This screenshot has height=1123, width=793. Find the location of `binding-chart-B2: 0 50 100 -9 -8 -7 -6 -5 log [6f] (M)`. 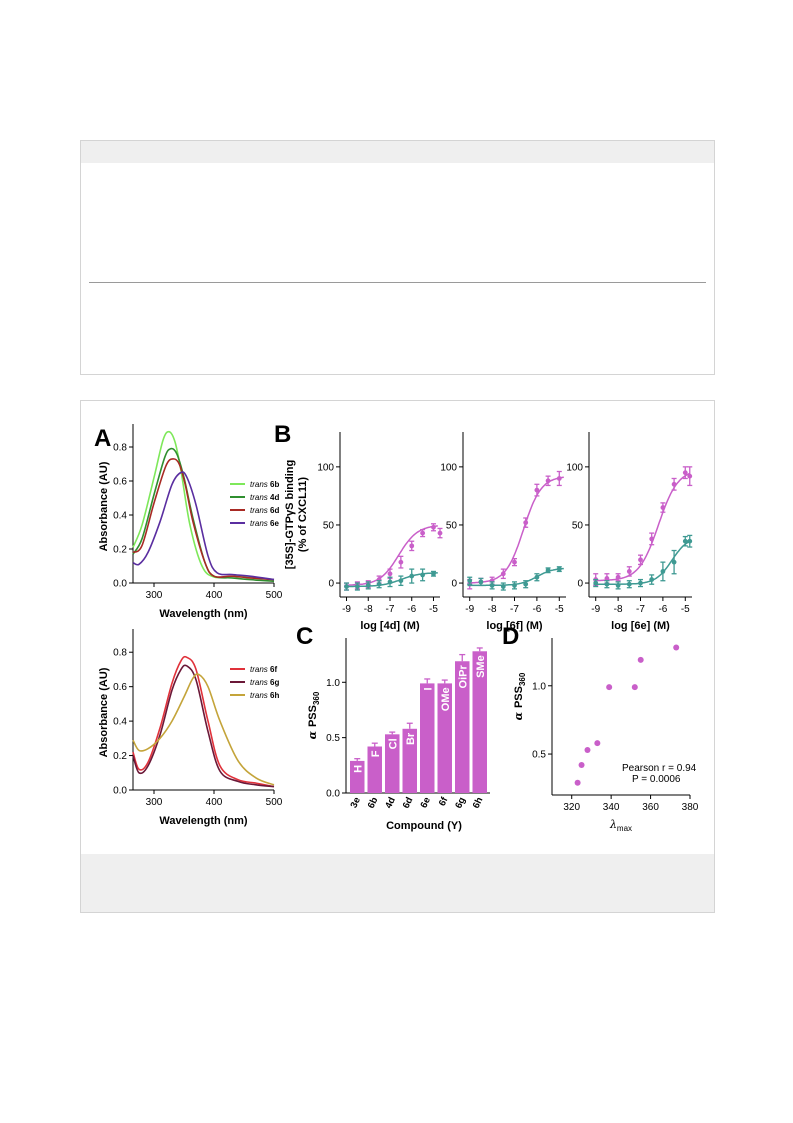

binding-chart-B2: 0 50 100 -9 -8 -7 -6 -5 log [6f] (M) is located at coordinates (503, 532).